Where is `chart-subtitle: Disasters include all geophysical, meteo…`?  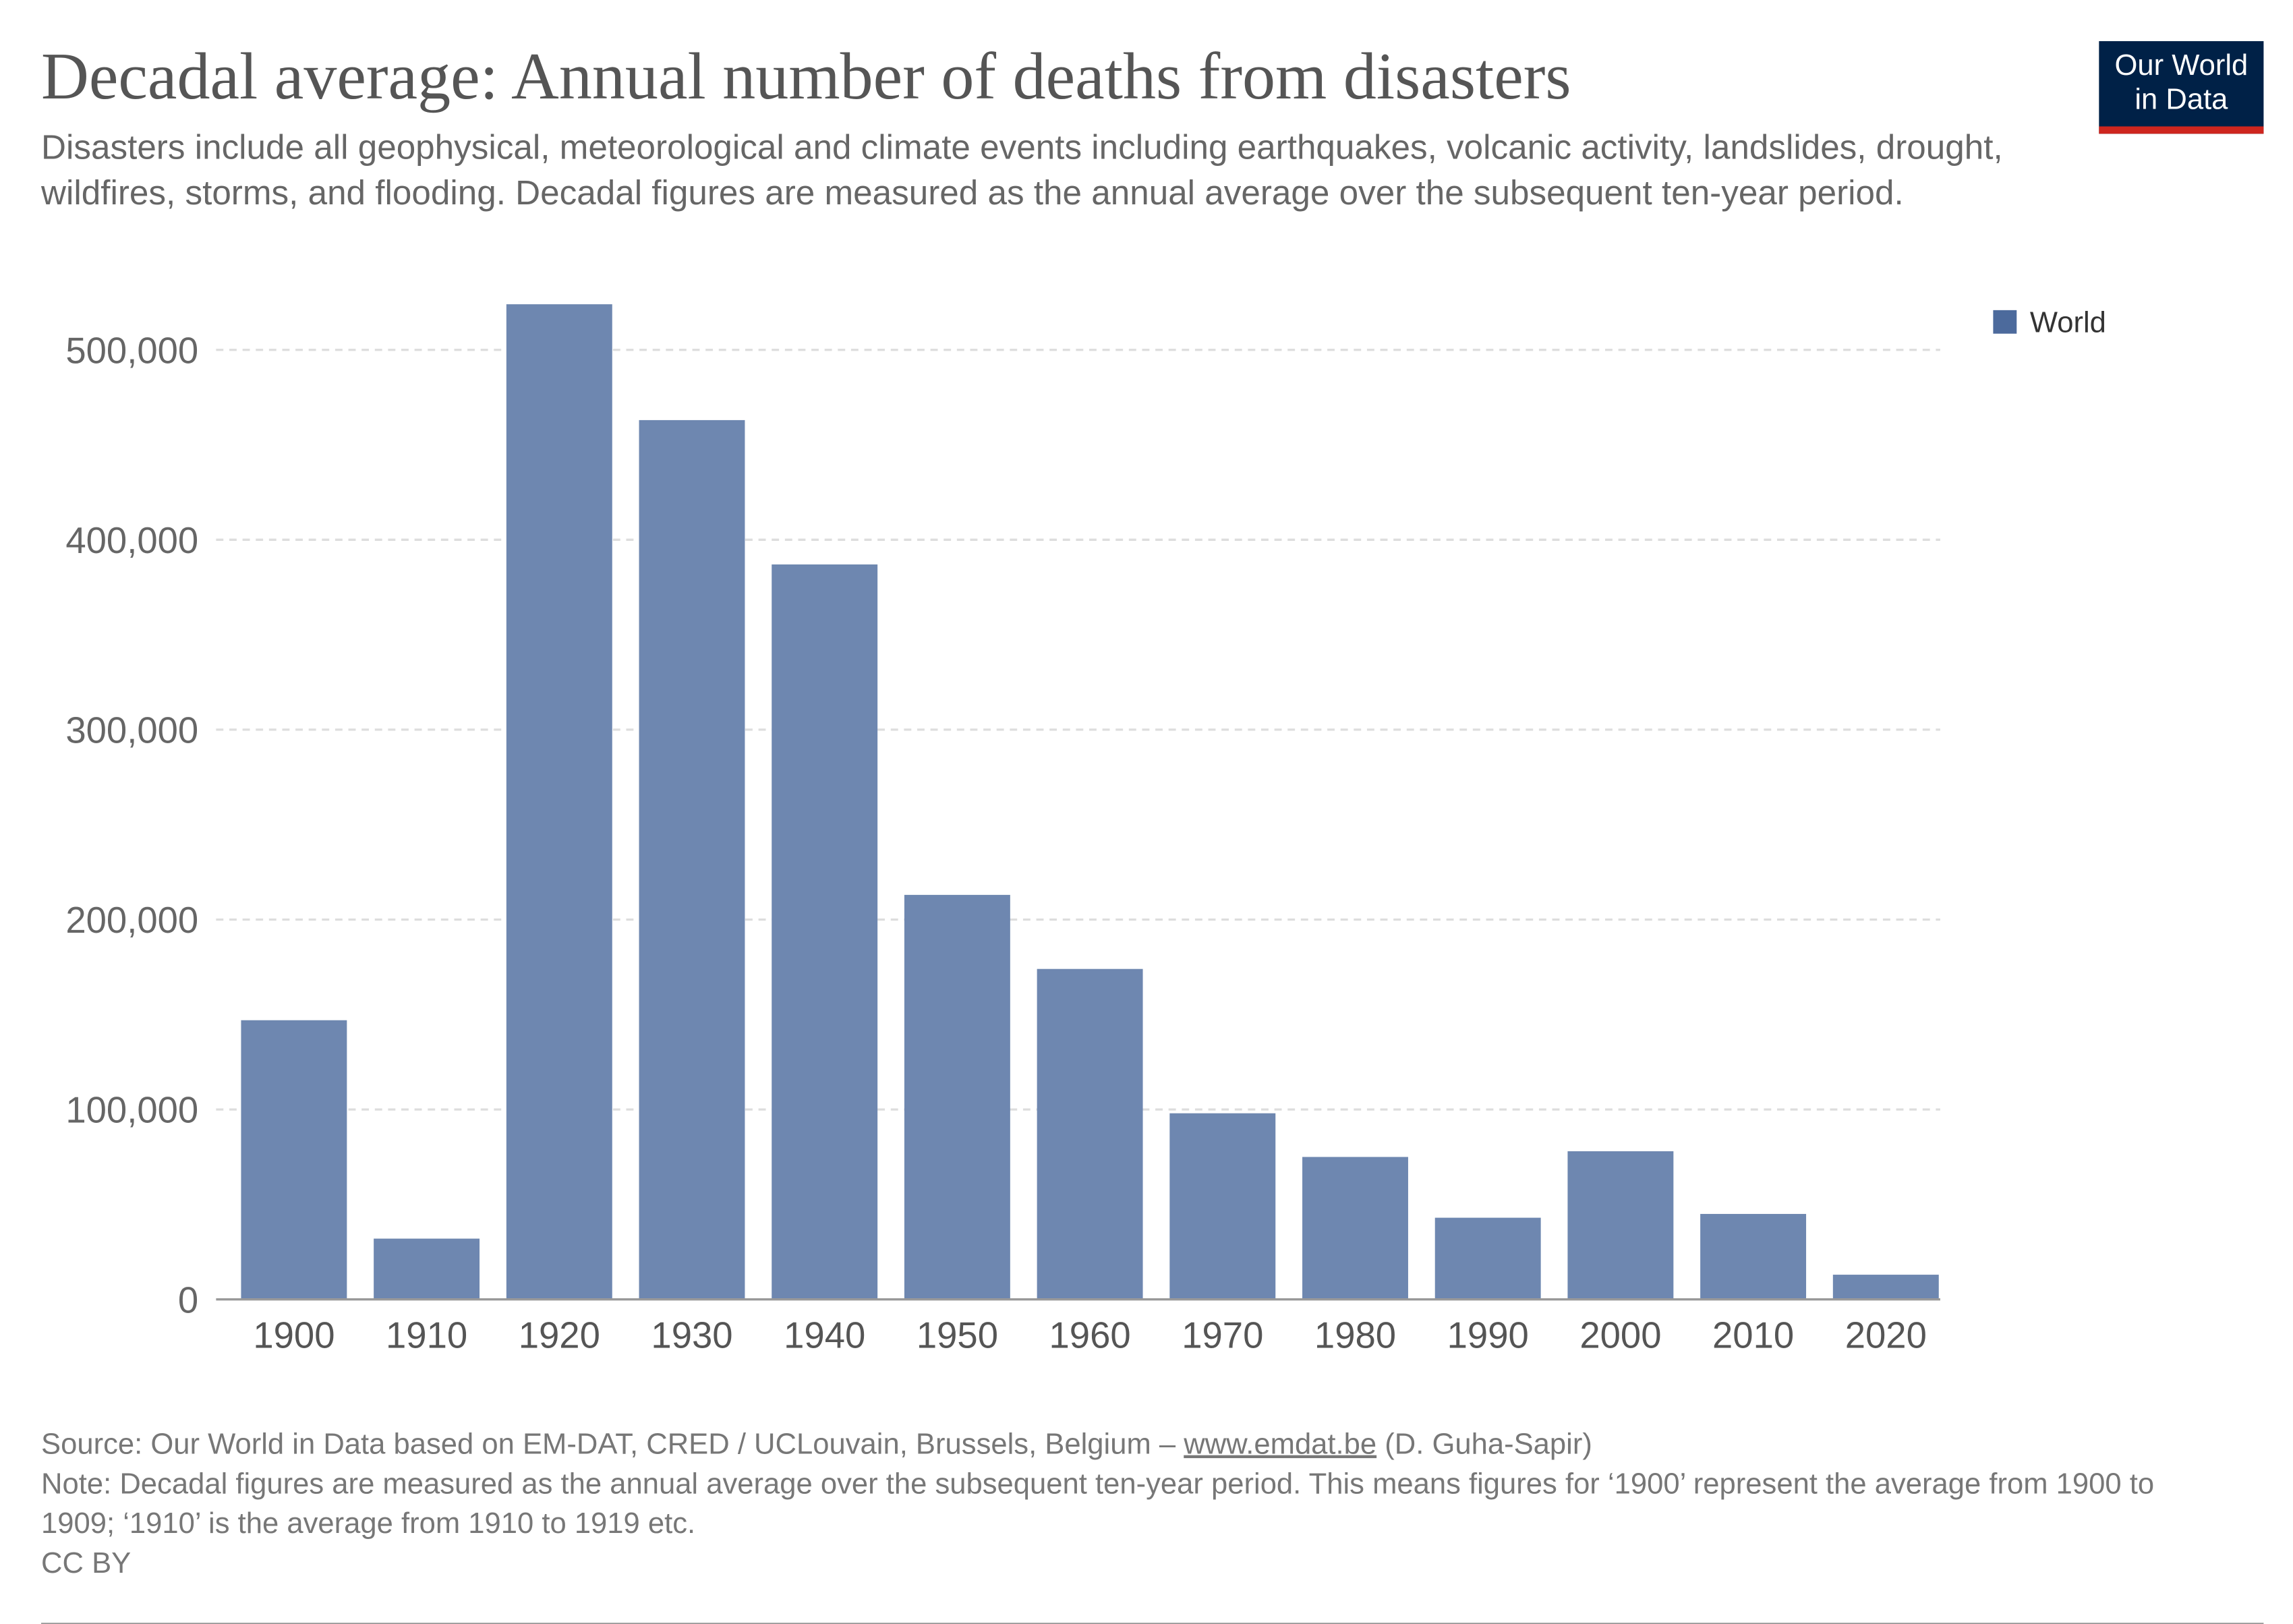 chart-subtitle: Disasters include all geophysical, meteo… is located at coordinates (1022, 169).